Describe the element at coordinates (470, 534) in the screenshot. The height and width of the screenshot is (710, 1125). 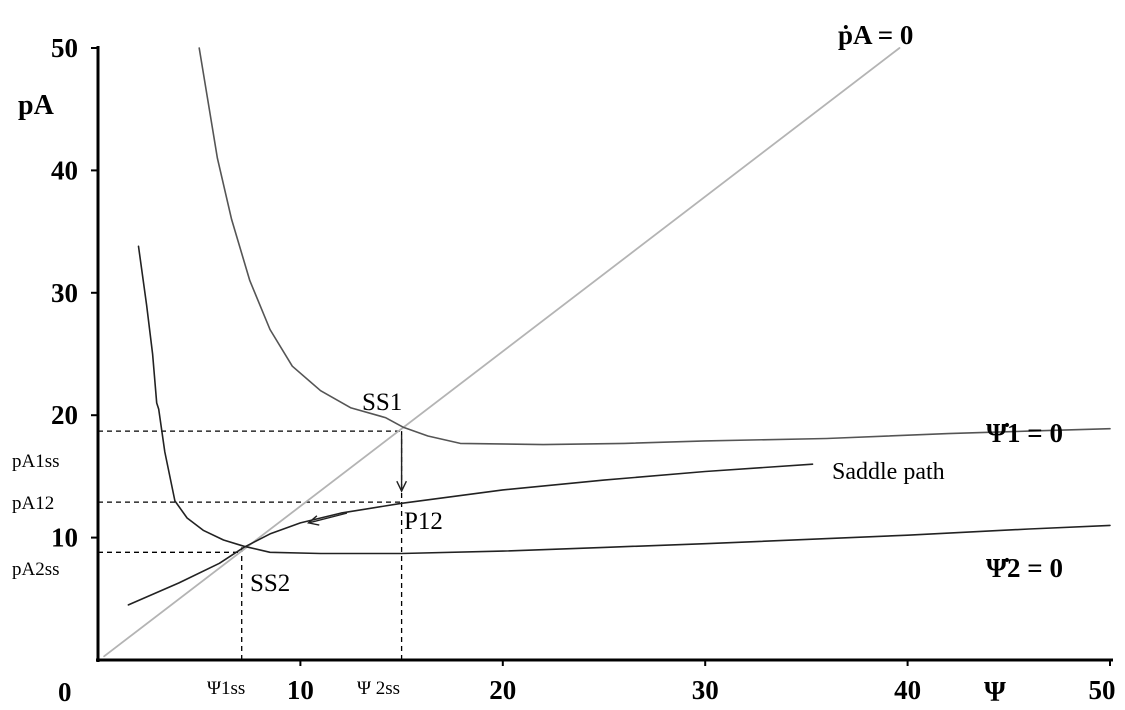
I see `saddle-path-curve` at that location.